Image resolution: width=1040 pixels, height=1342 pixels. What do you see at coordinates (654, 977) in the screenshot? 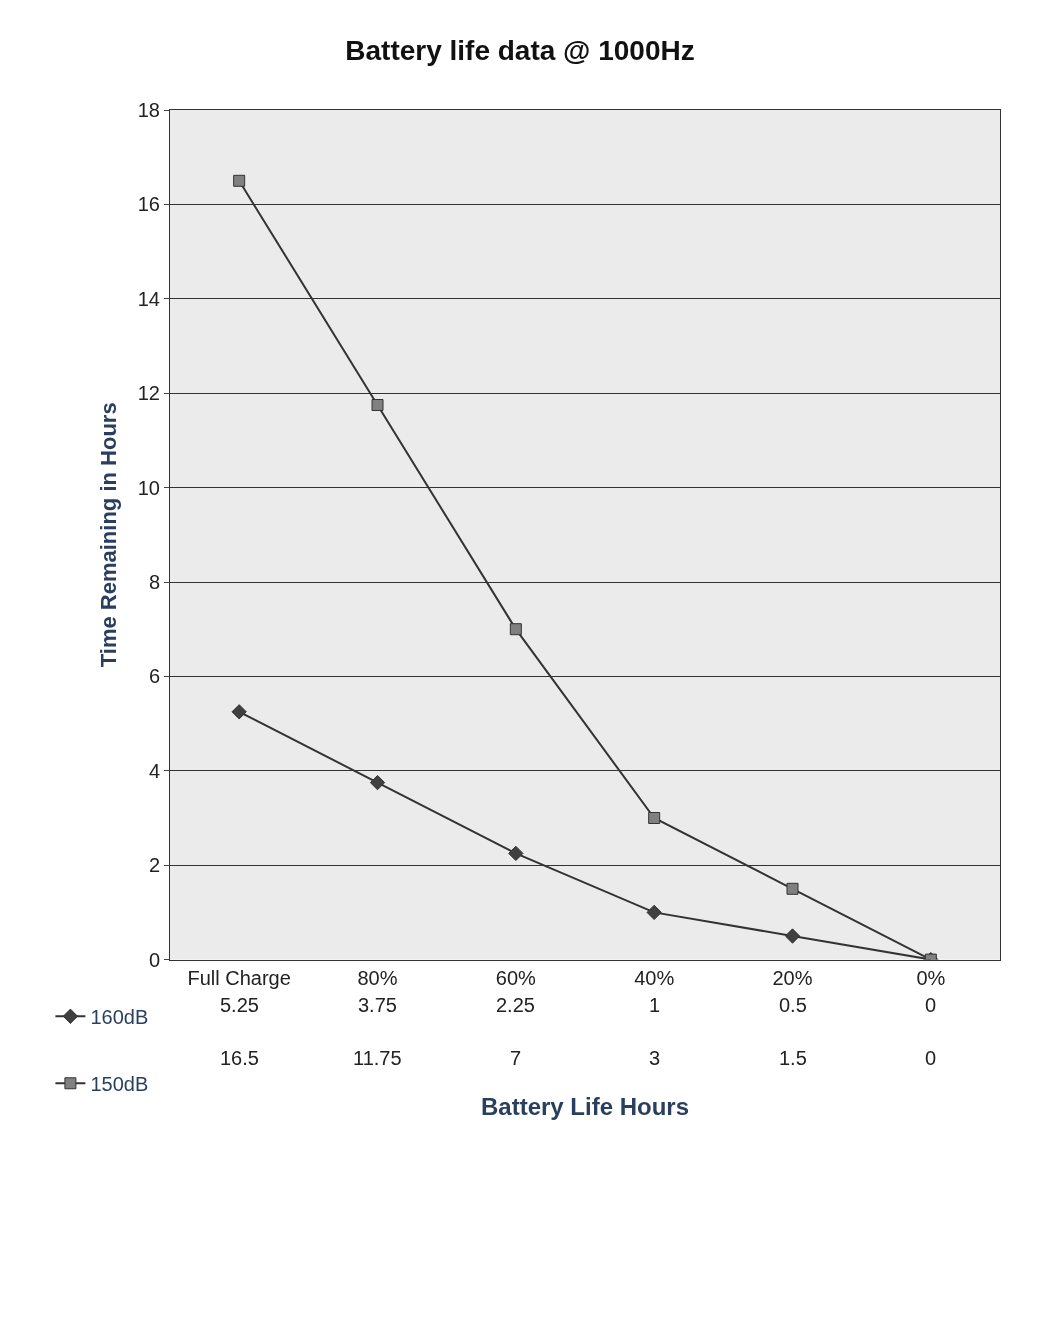
I see `x-tick-label: 40%` at bounding box center [654, 977].